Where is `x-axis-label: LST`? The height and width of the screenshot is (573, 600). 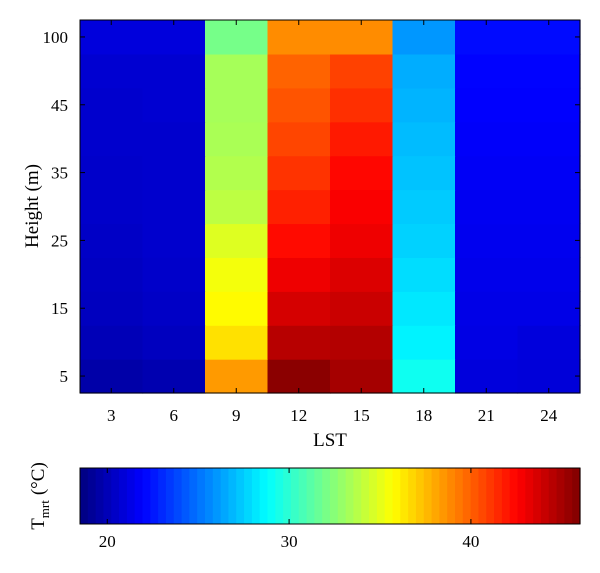
x-axis-label: LST is located at coordinates (330, 440).